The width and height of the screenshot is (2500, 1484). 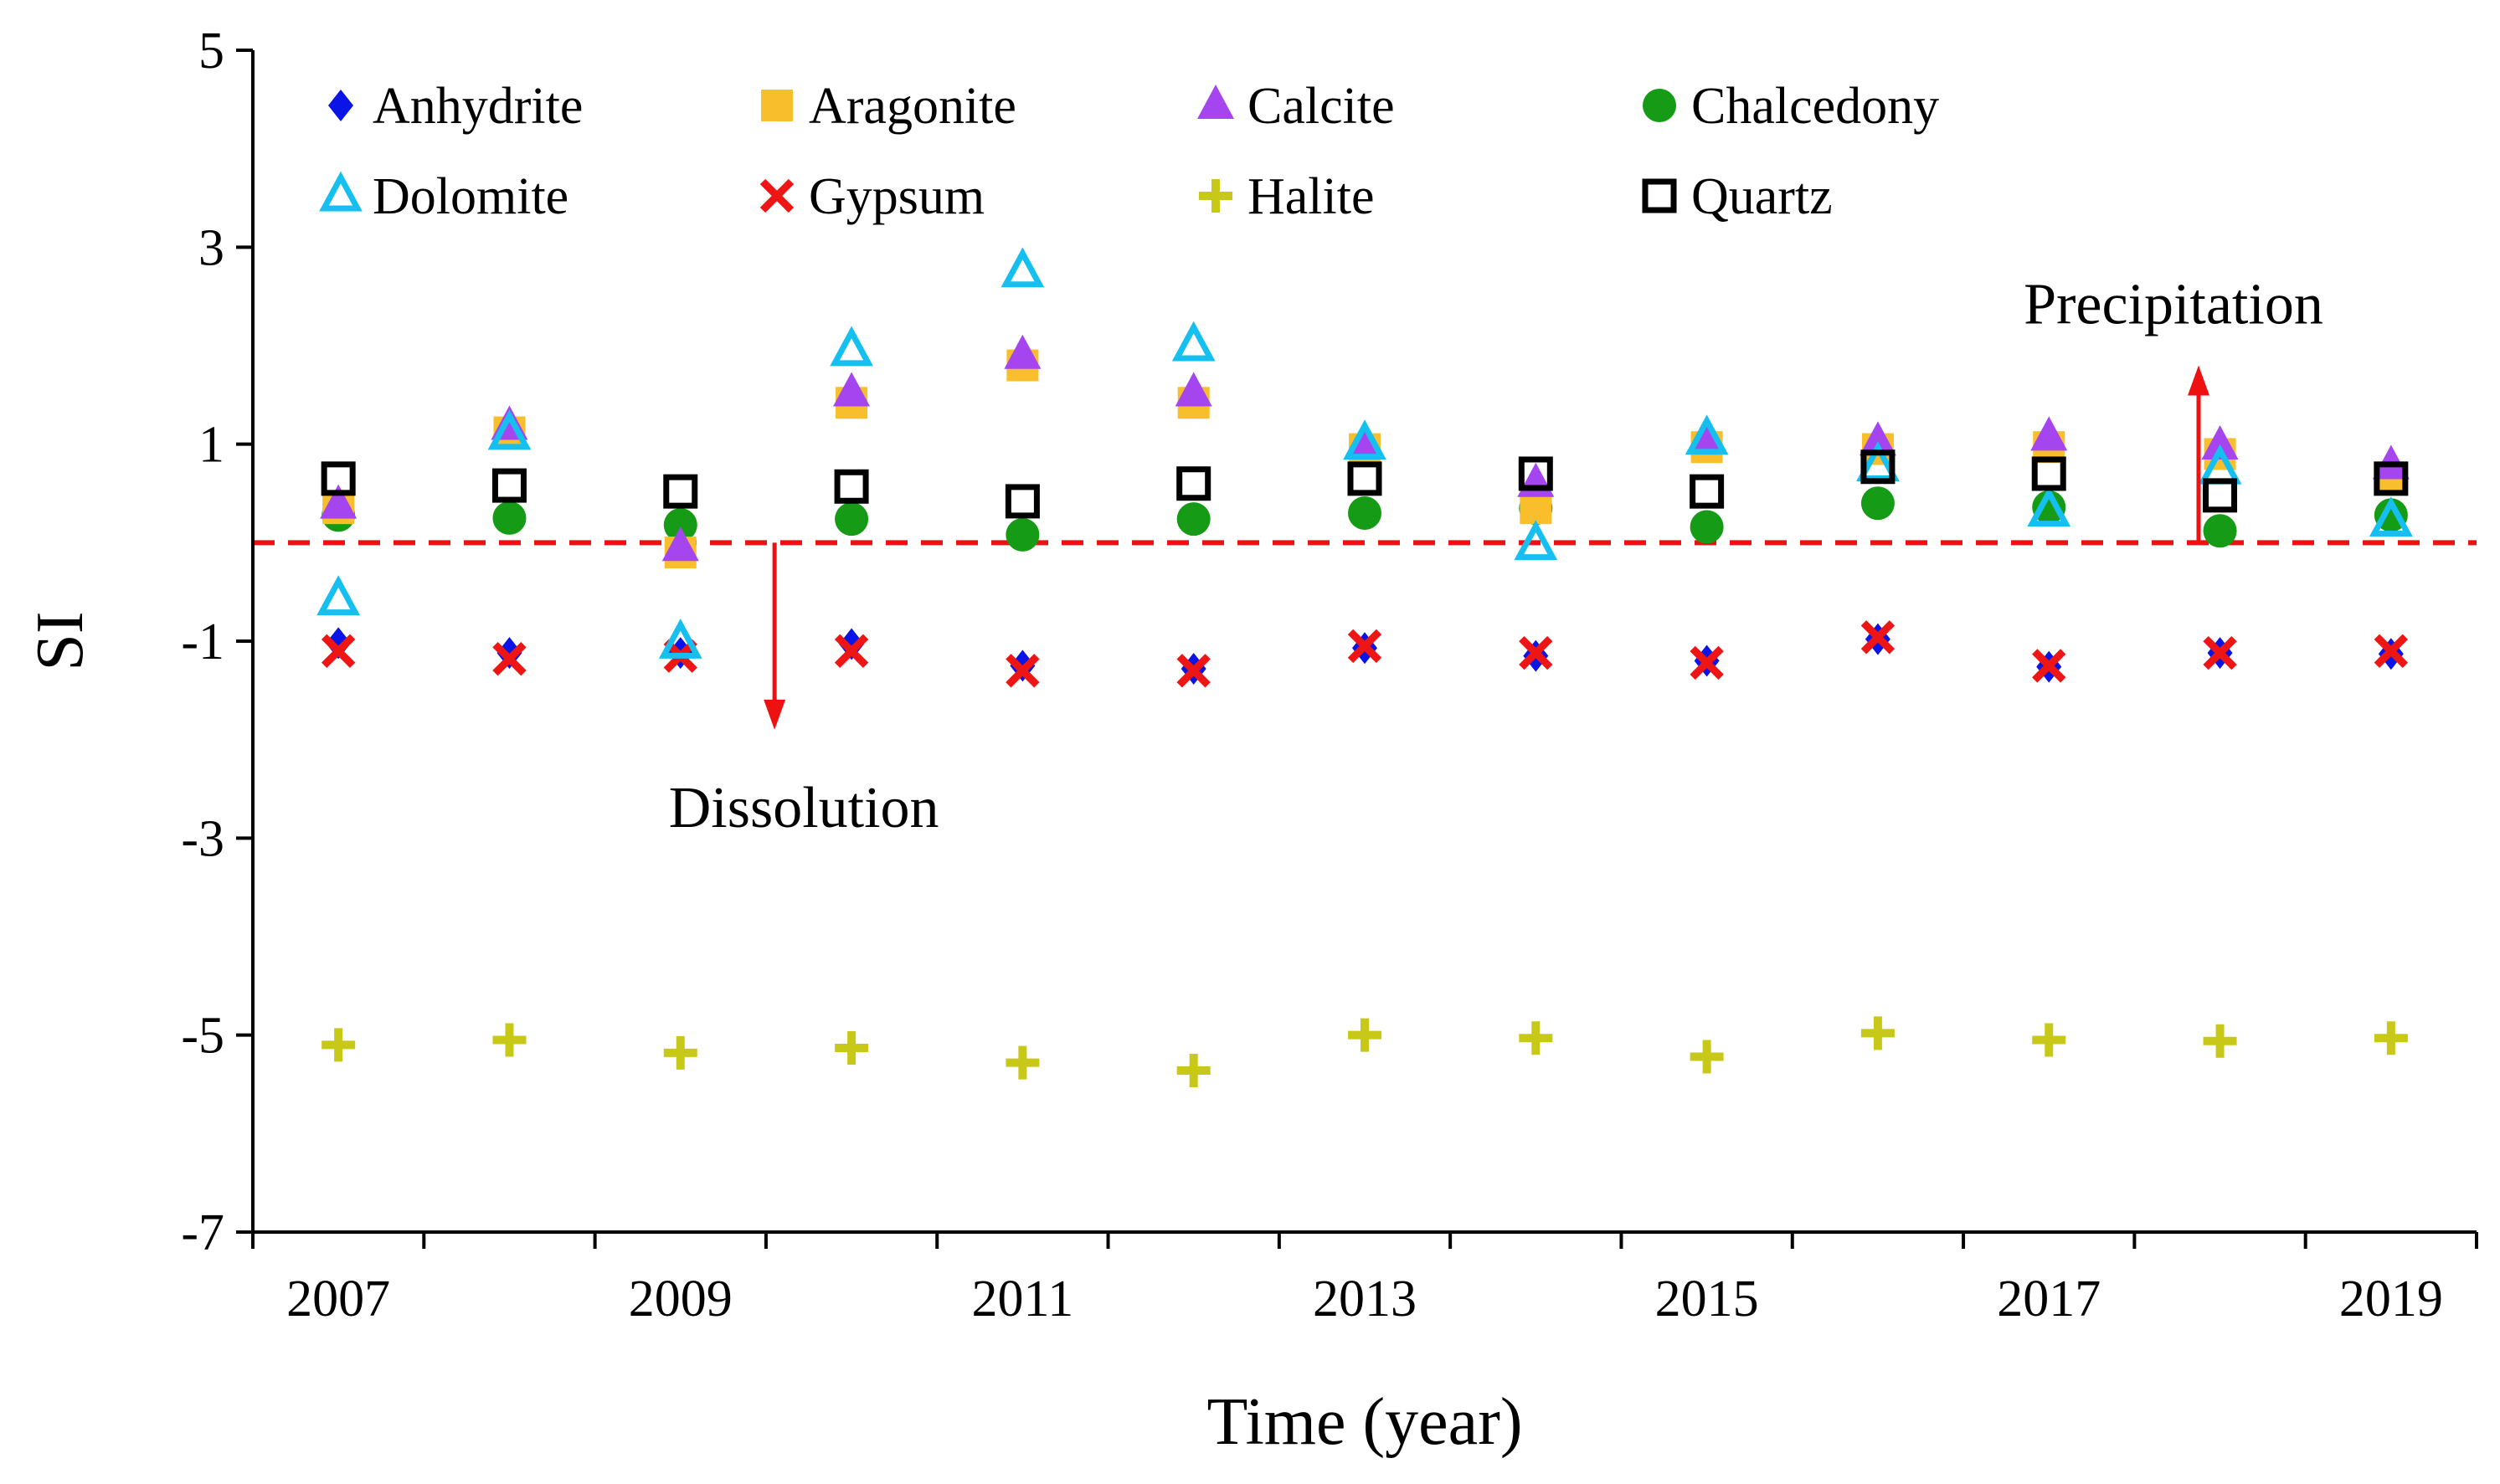 I want to click on x-tick-label: 2015, so click(x=1707, y=1299).